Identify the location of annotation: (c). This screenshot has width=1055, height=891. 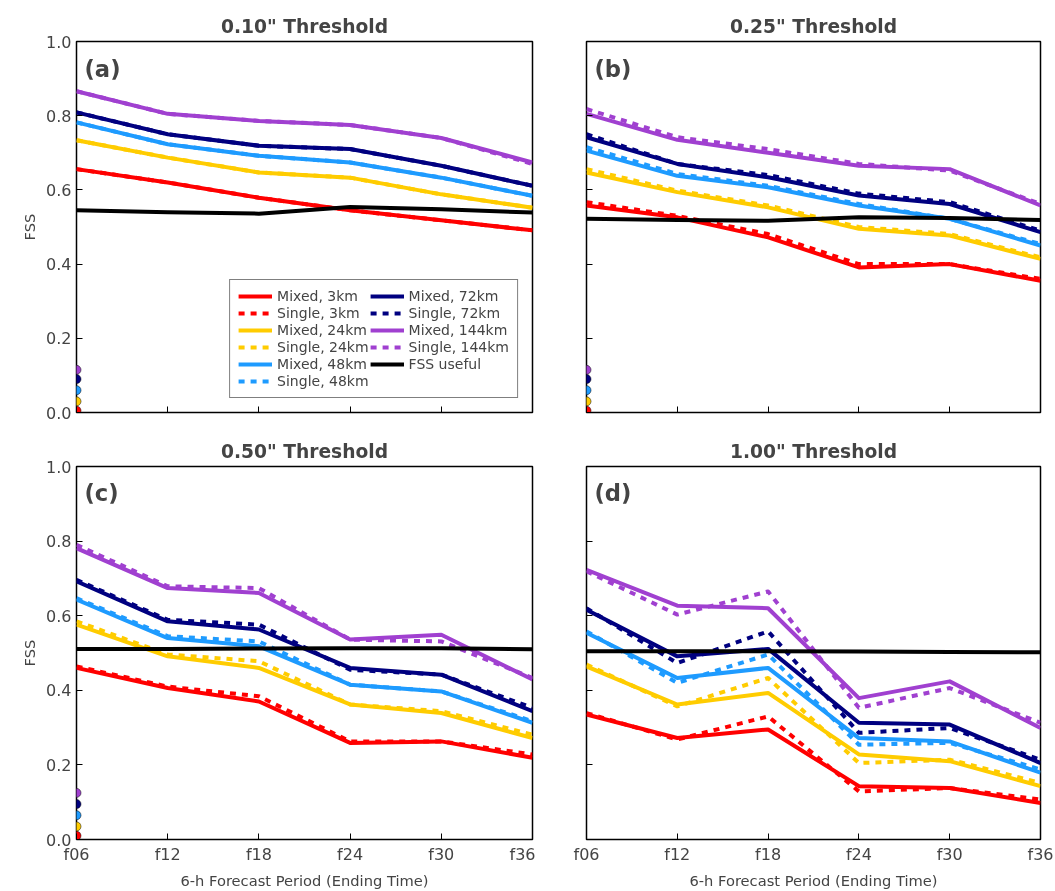
(101, 492).